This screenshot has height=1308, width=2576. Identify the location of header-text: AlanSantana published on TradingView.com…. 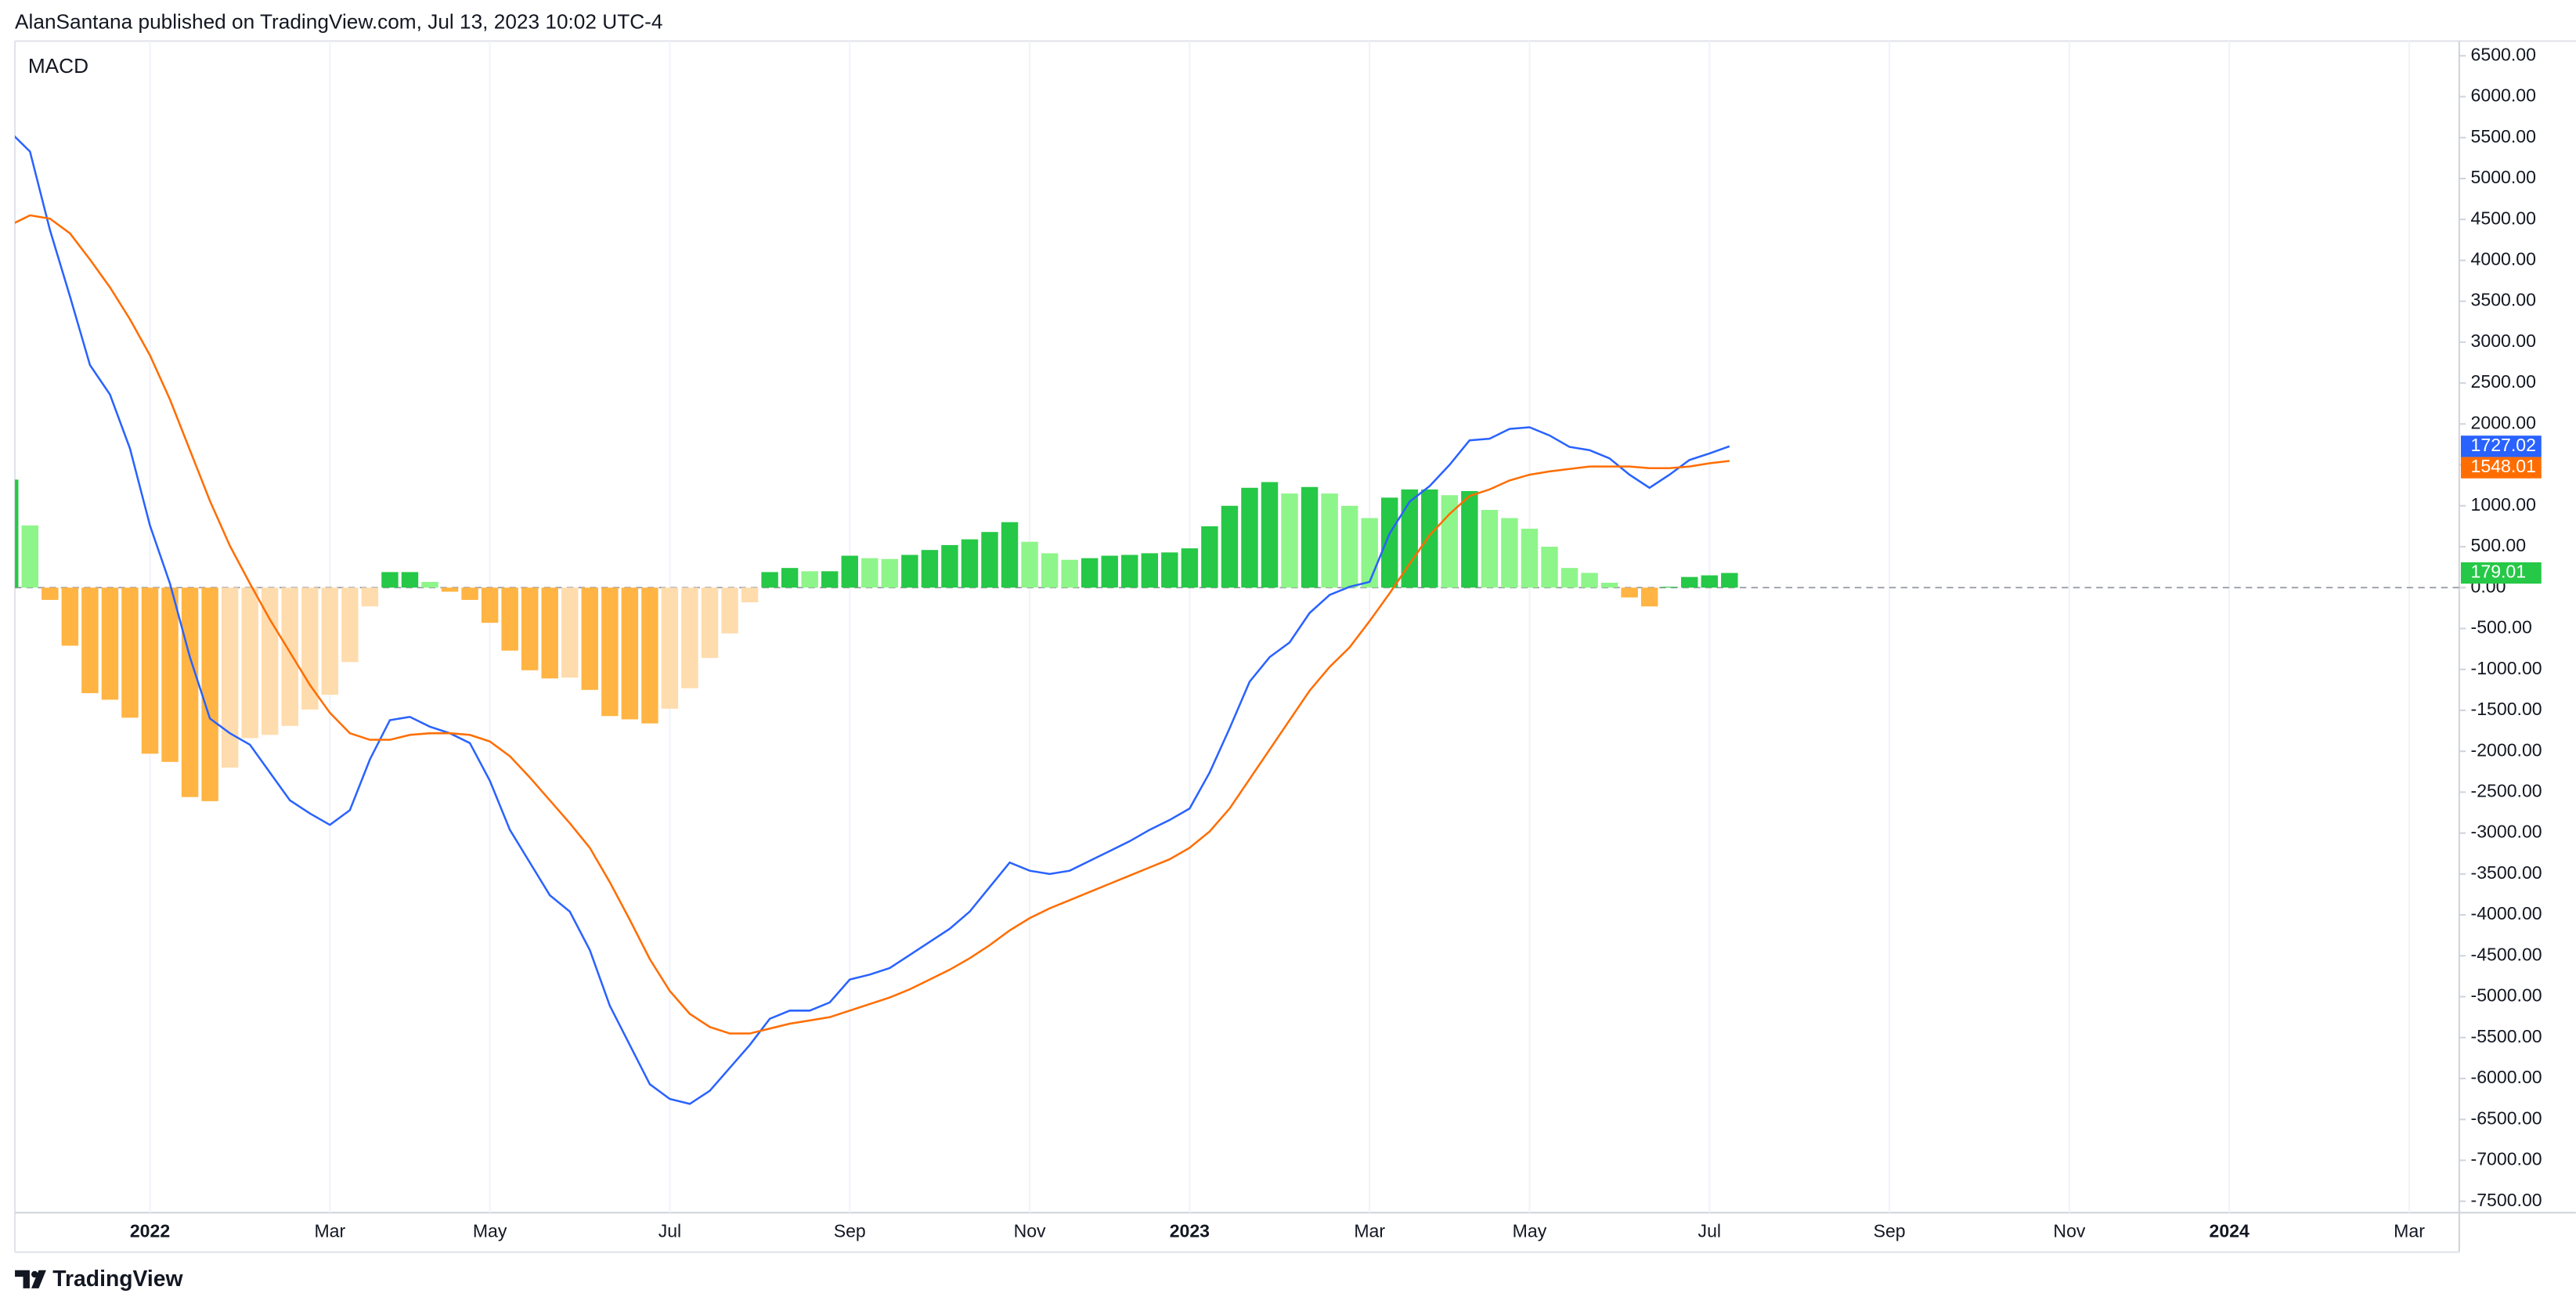
(338, 21).